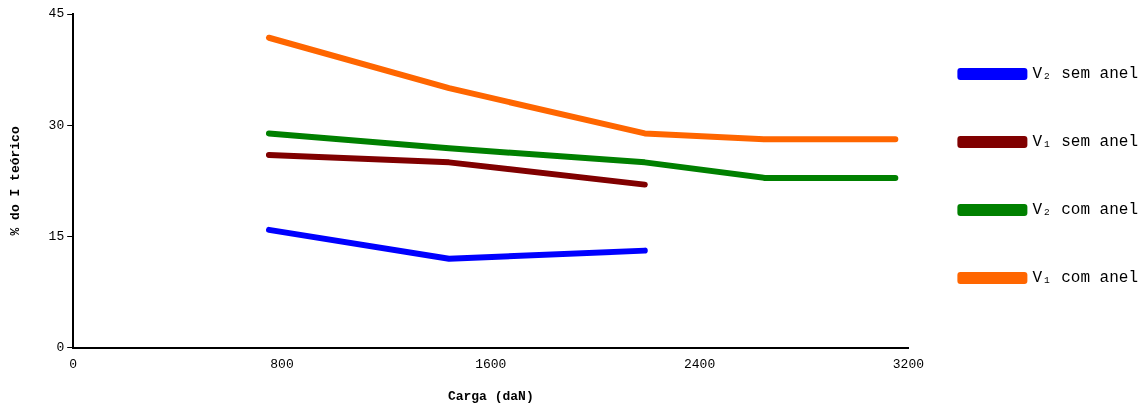 Image resolution: width=1148 pixels, height=415 pixels. What do you see at coordinates (56, 236) in the screenshot?
I see `y-tick-label: 15` at bounding box center [56, 236].